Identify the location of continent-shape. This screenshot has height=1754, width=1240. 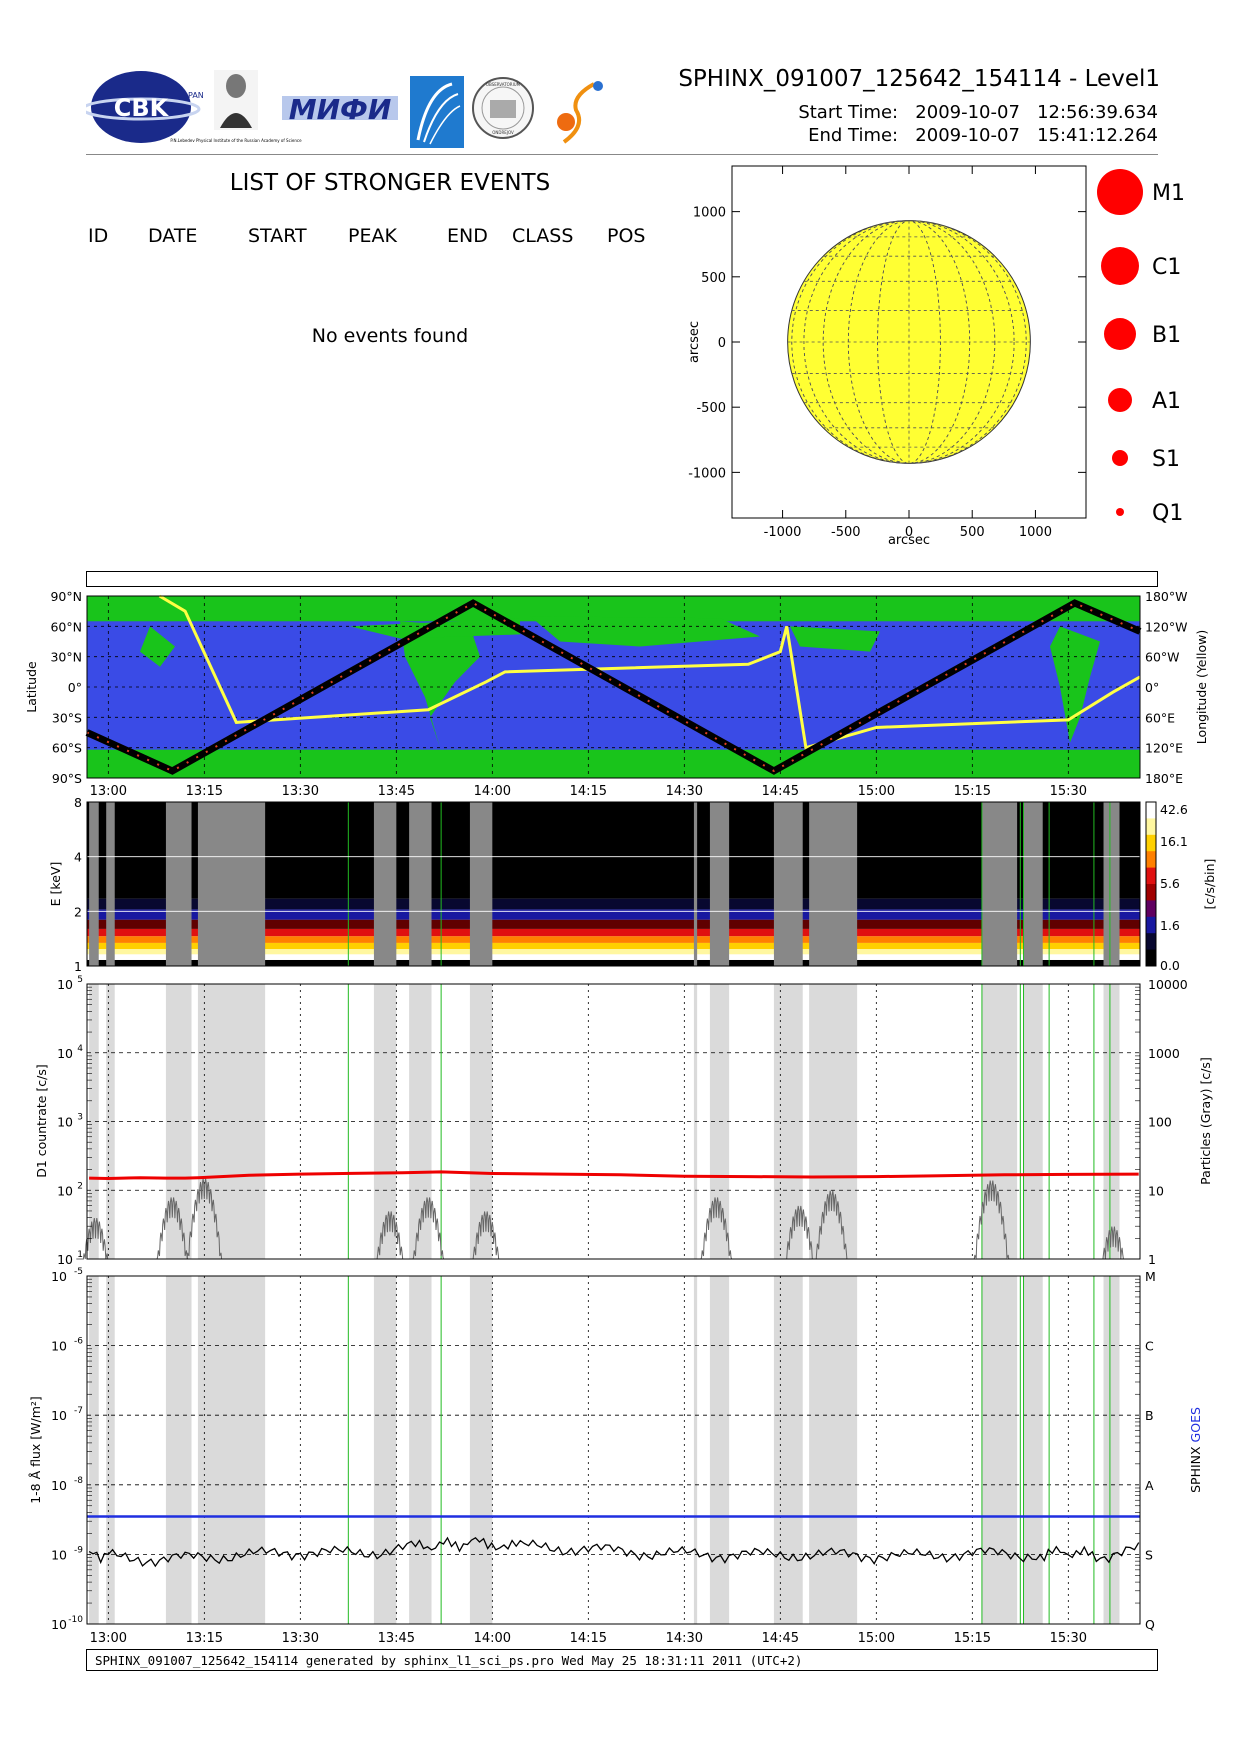
(645, 631).